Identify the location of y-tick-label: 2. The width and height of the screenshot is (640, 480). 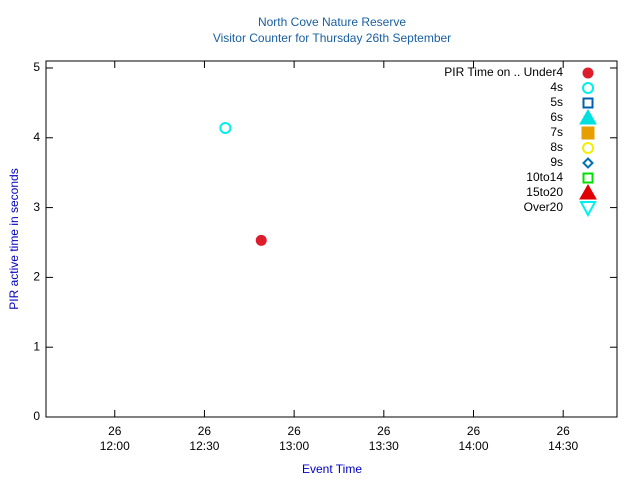
(36, 277).